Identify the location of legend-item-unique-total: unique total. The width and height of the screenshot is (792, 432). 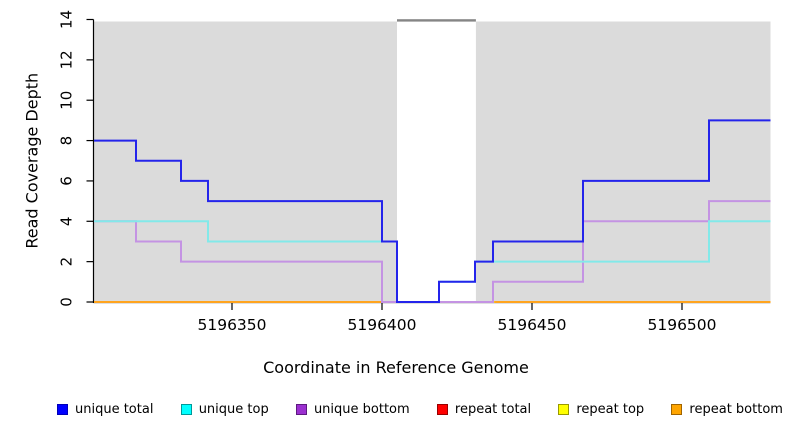
(105, 409).